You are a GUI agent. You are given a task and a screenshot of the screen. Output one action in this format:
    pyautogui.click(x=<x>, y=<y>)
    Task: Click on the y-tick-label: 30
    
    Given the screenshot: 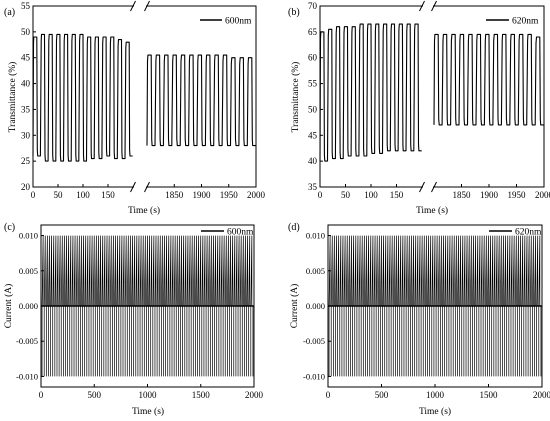 What is the action you would take?
    pyautogui.click(x=26, y=135)
    